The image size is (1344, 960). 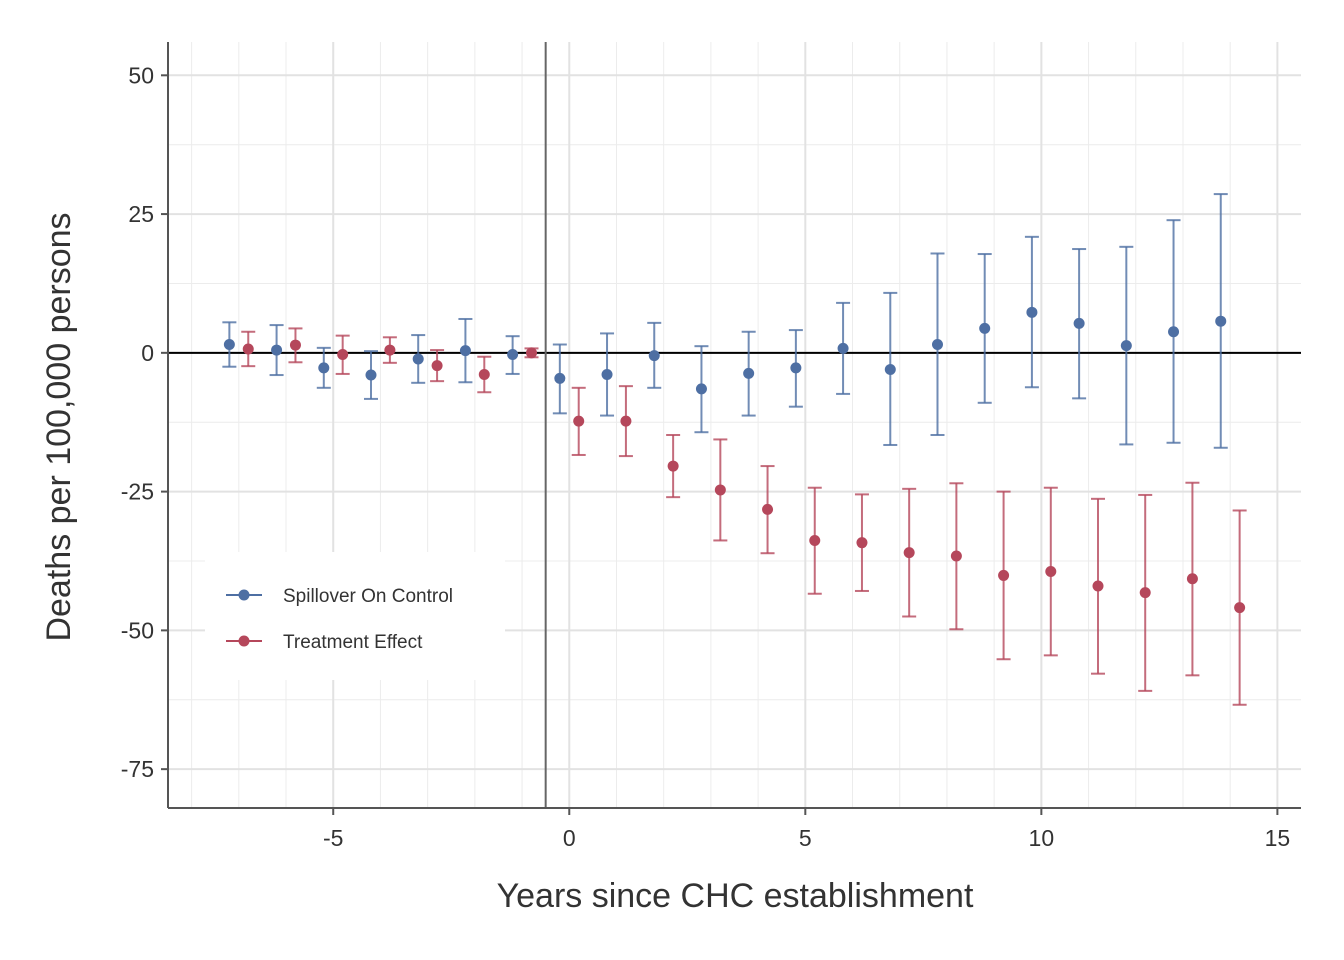 I want to click on legend-background, so click(x=355, y=616).